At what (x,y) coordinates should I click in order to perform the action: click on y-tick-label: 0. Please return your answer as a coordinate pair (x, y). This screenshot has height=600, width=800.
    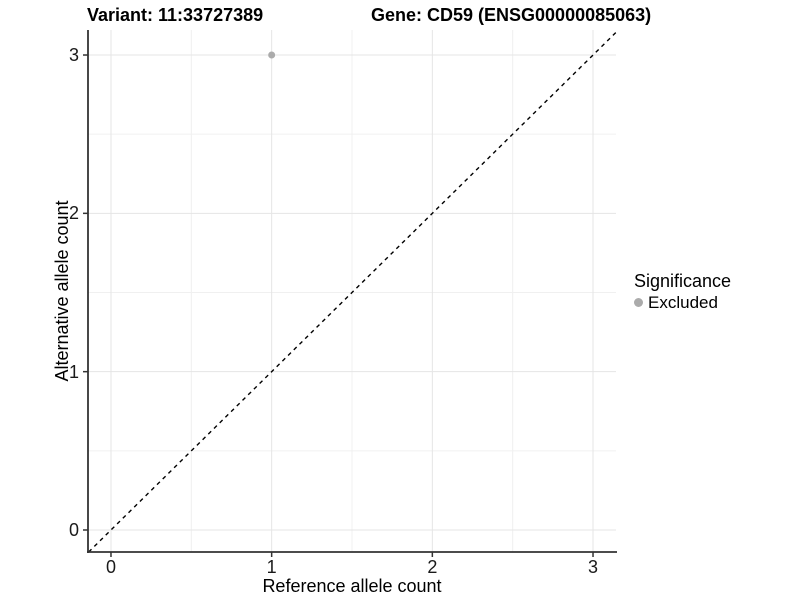
    Looking at the image, I should click on (73, 529).